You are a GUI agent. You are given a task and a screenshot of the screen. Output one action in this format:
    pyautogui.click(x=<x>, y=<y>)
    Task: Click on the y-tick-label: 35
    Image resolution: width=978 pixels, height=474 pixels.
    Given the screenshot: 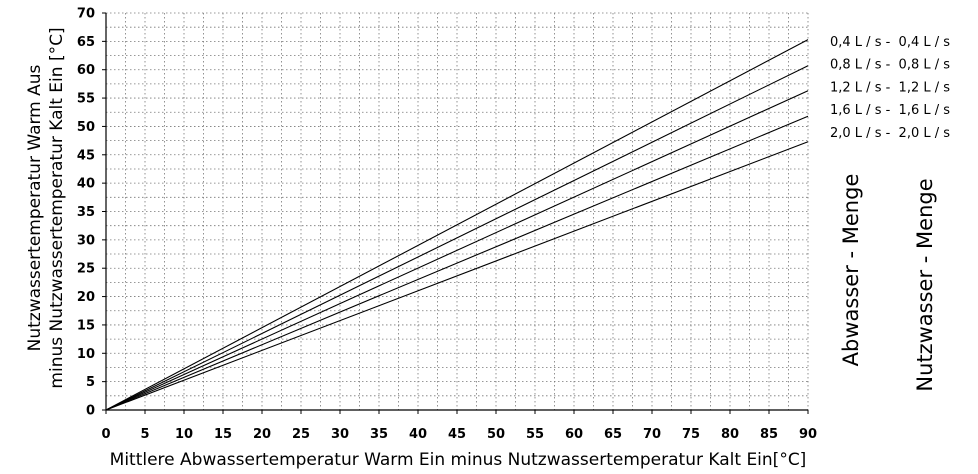 What is the action you would take?
    pyautogui.click(x=86, y=212)
    